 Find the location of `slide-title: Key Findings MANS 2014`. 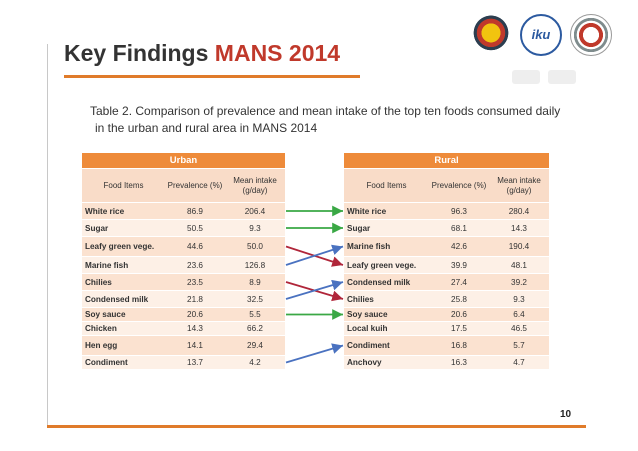

slide-title: Key Findings MANS 2014 is located at coordinates (202, 53).